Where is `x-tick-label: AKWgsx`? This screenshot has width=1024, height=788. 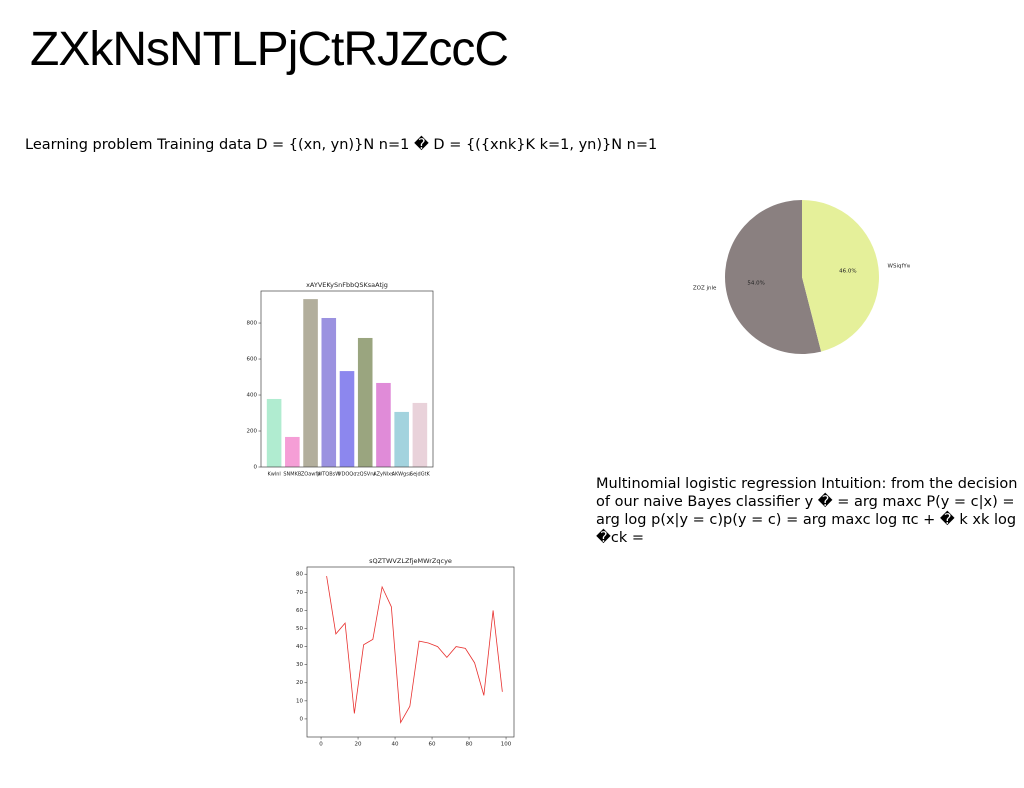 x-tick-label: AKWgsx is located at coordinates (402, 475).